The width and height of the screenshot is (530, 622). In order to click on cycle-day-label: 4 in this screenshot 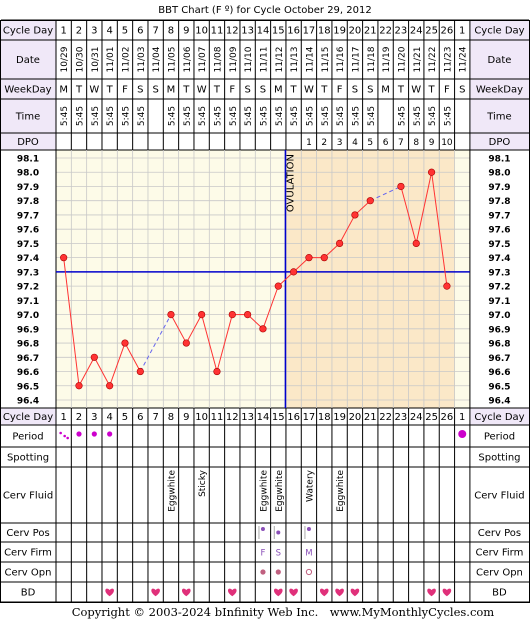, I will do `click(109, 417)`.